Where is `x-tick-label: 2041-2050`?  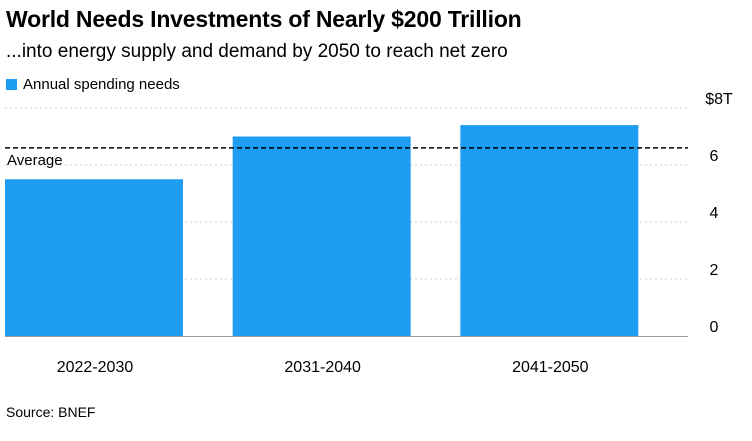
x-tick-label: 2041-2050 is located at coordinates (550, 367).